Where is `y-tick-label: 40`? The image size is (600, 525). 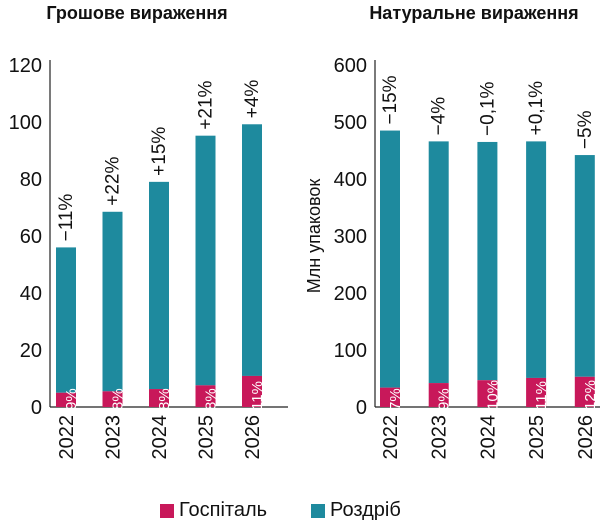 y-tick-label: 40 is located at coordinates (31, 294).